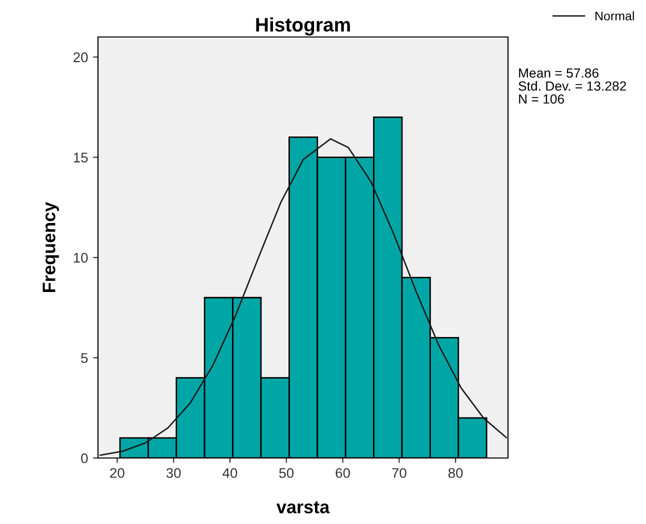  What do you see at coordinates (303, 26) in the screenshot?
I see `chart-title: Histogram` at bounding box center [303, 26].